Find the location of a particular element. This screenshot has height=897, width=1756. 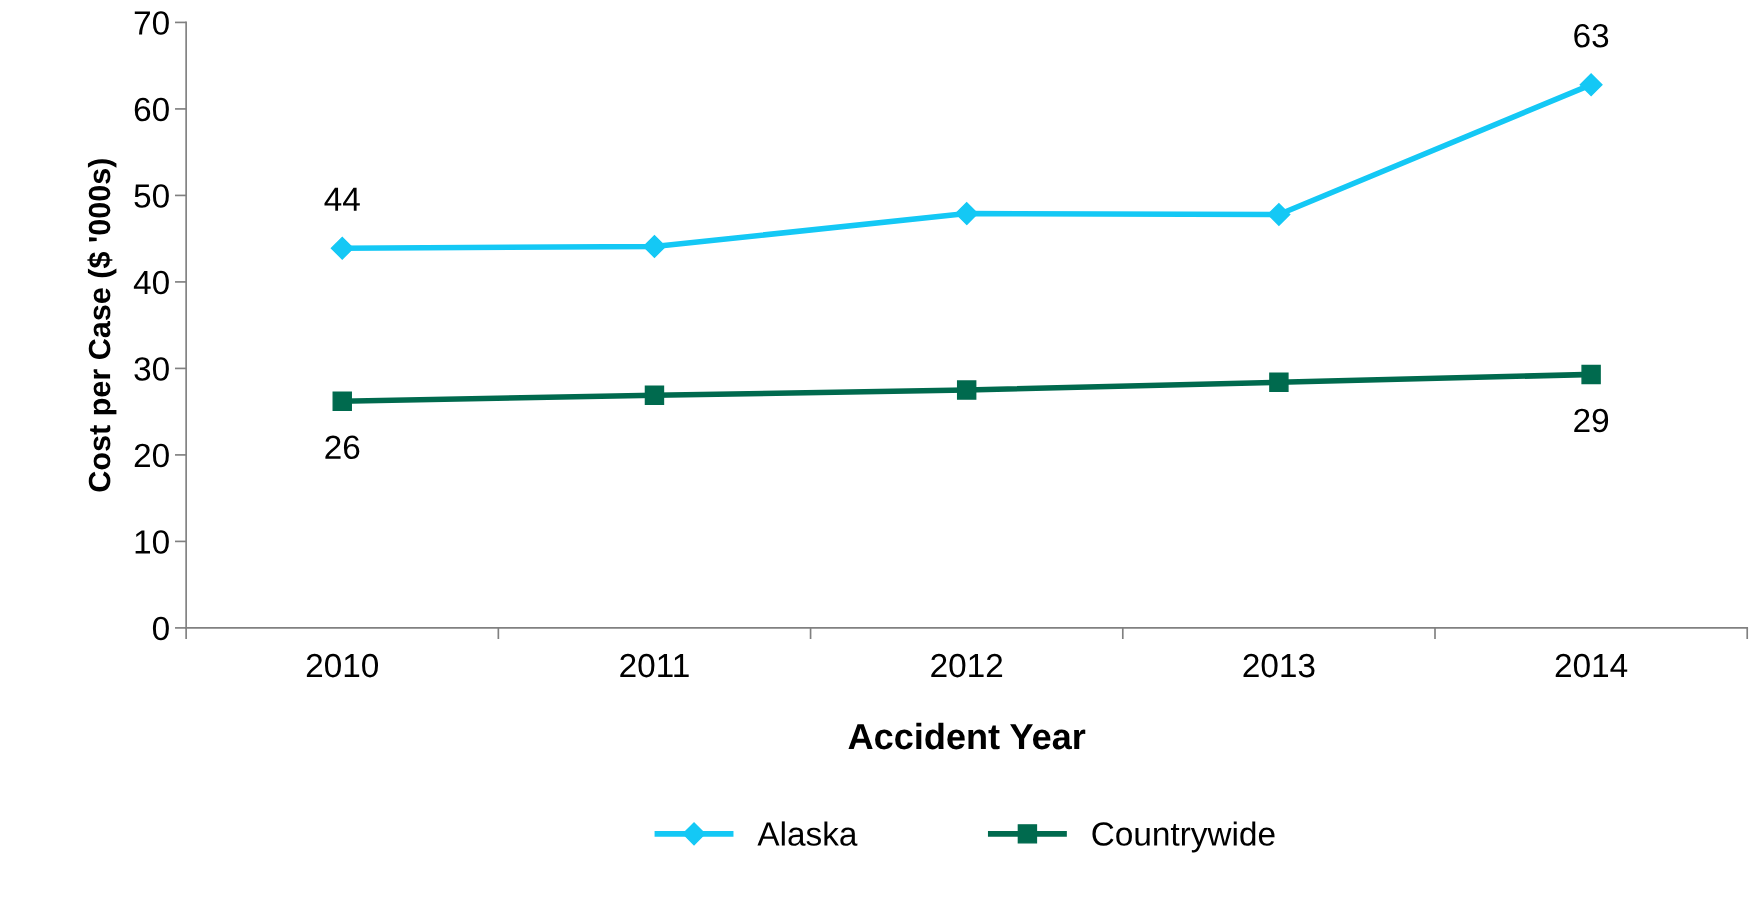

y-axis-title: Cost per Case ($ '000s) is located at coordinates (102, 325).